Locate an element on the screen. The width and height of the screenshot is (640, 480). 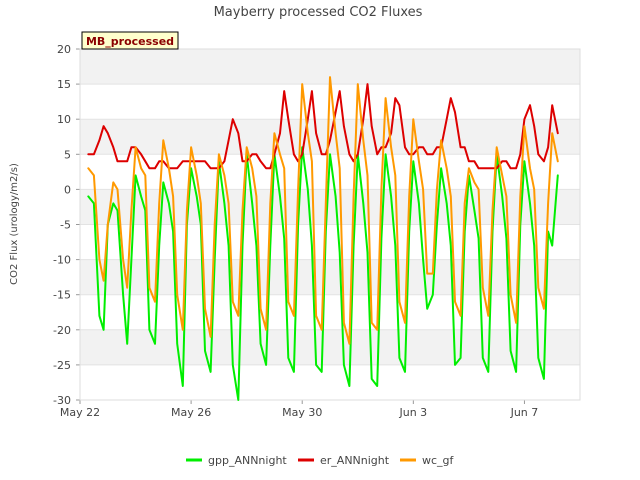
x-tick-label: Jun 7 is located at coordinates (524, 412).